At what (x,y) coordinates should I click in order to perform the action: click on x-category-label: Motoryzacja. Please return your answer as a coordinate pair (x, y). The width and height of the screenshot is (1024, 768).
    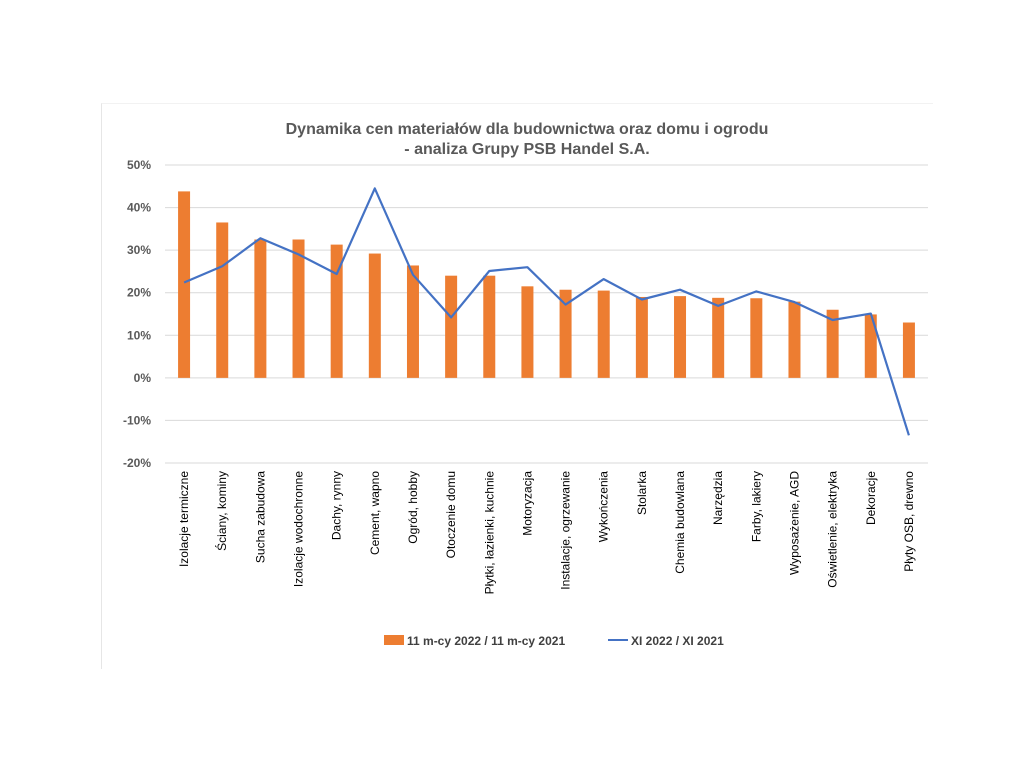
    Looking at the image, I should click on (527, 503).